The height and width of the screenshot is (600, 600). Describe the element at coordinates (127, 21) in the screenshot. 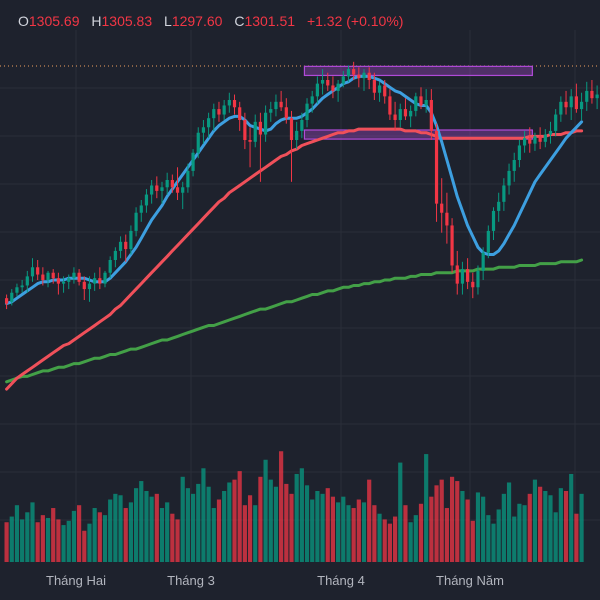

I see `high-value: 1305.83` at that location.